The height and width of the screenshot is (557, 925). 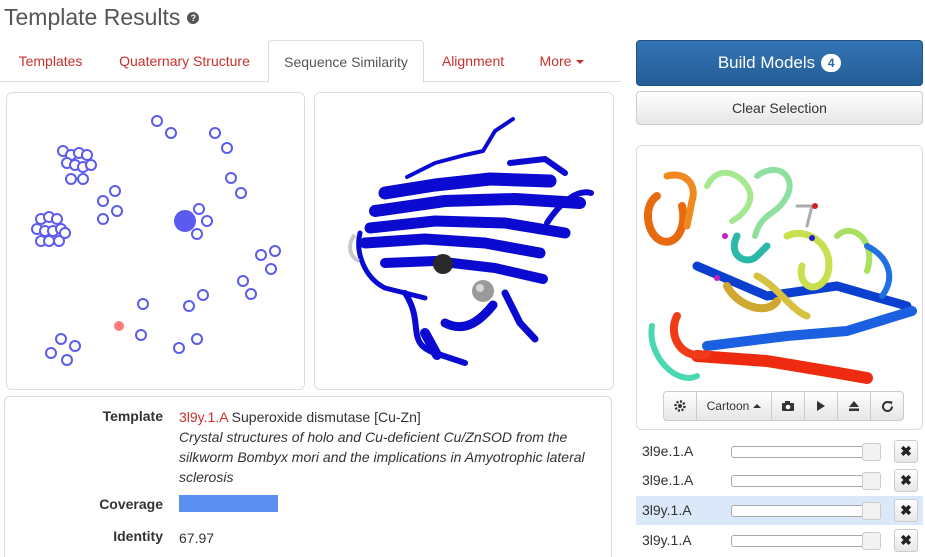 I want to click on tab-sequence-similarity: Sequence Similarity, so click(x=346, y=61).